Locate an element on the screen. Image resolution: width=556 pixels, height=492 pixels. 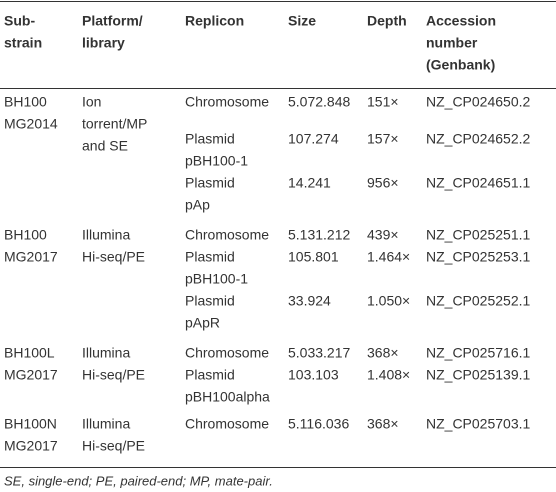
replicon: pBH100alpha is located at coordinates (227, 397).